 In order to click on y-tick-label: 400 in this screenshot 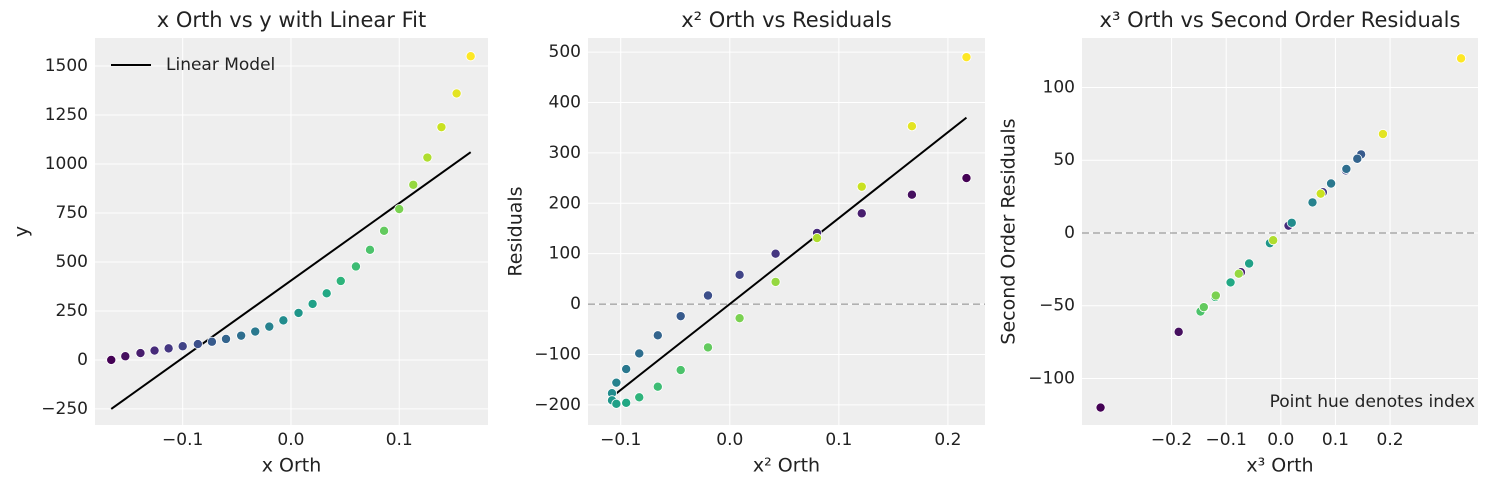, I will do `click(565, 103)`.